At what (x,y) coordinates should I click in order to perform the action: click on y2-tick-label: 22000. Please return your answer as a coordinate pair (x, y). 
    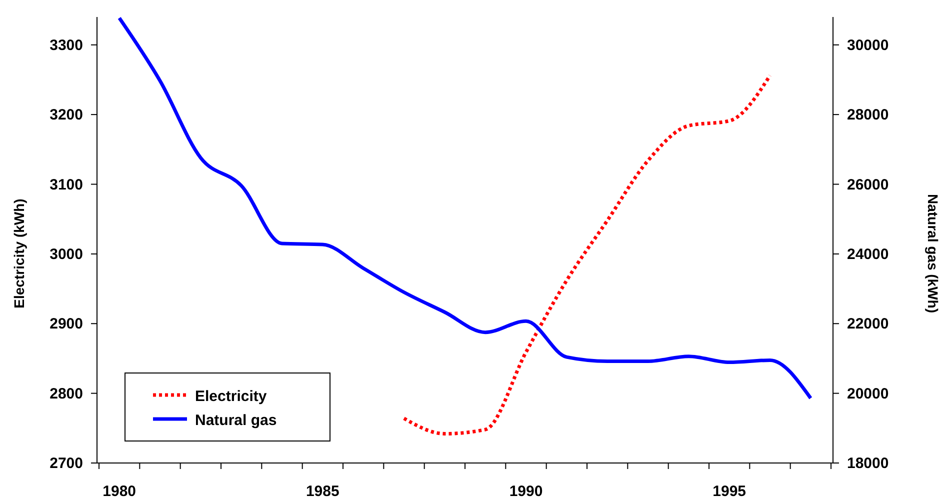
    Looking at the image, I should click on (868, 324).